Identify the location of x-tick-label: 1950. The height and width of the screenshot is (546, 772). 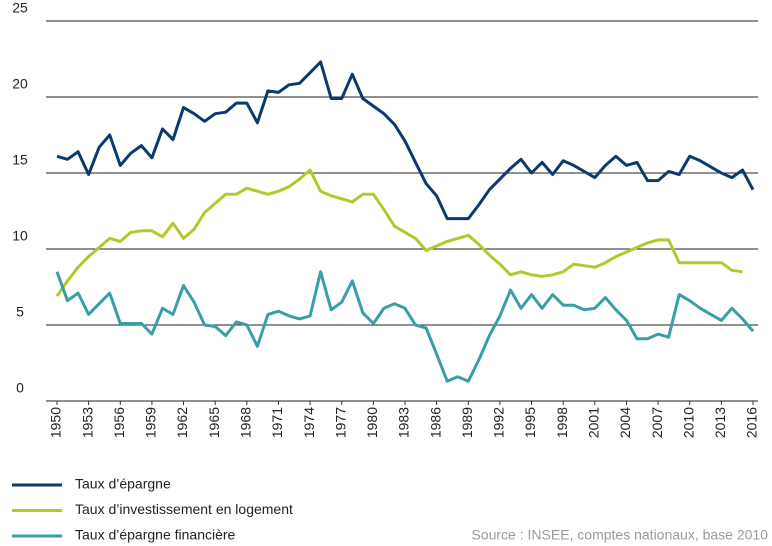
(56, 422).